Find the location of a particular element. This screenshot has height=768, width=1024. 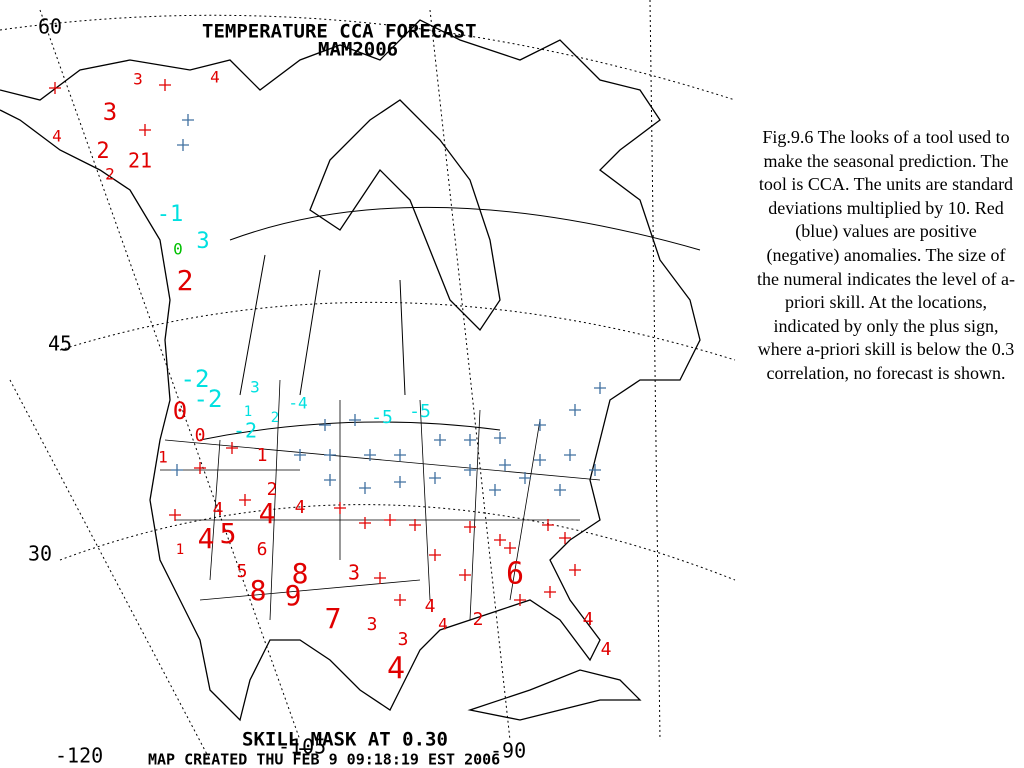

anomaly-label: 5 is located at coordinates (242, 571).